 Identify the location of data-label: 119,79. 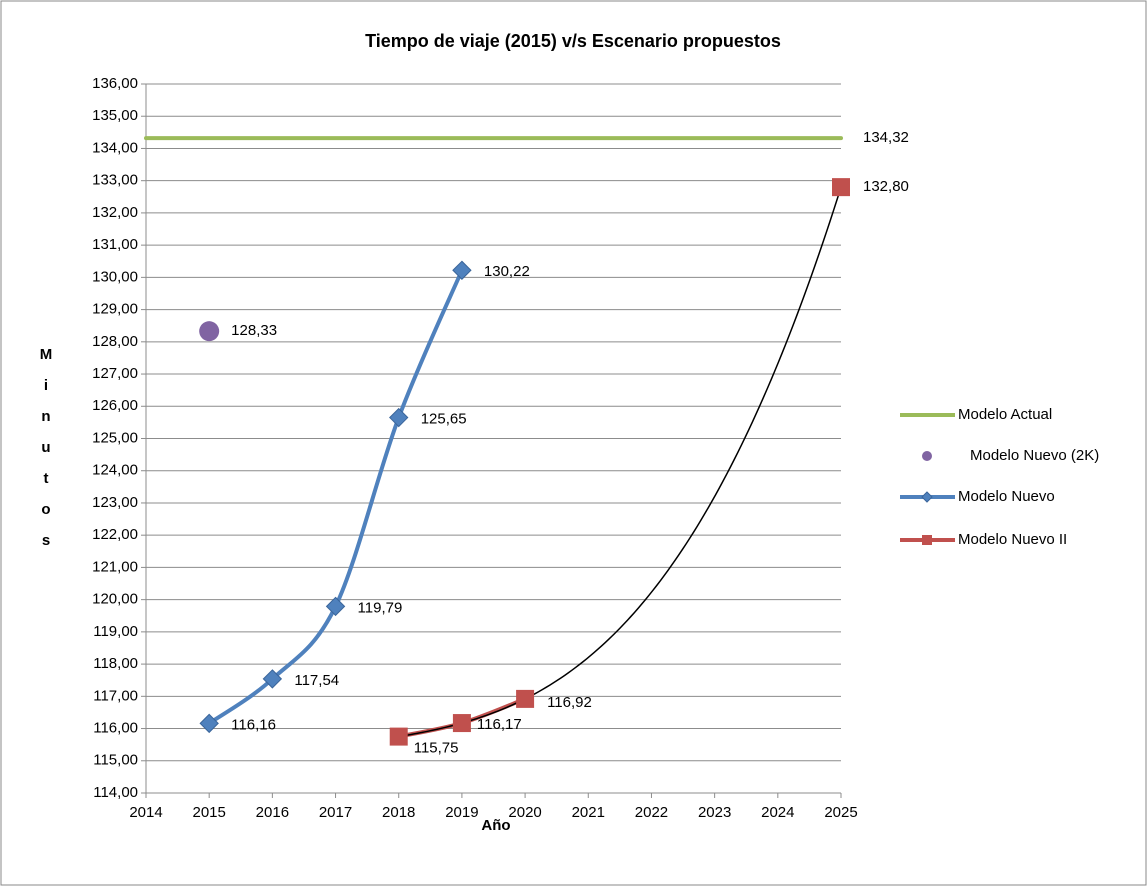
(380, 607).